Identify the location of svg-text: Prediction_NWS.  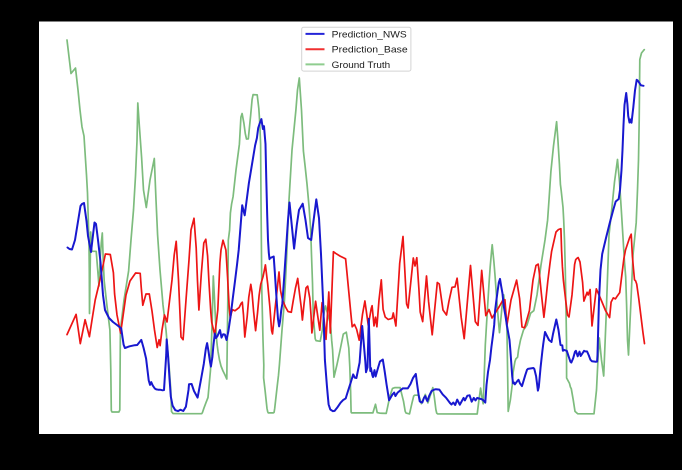
(369, 34).